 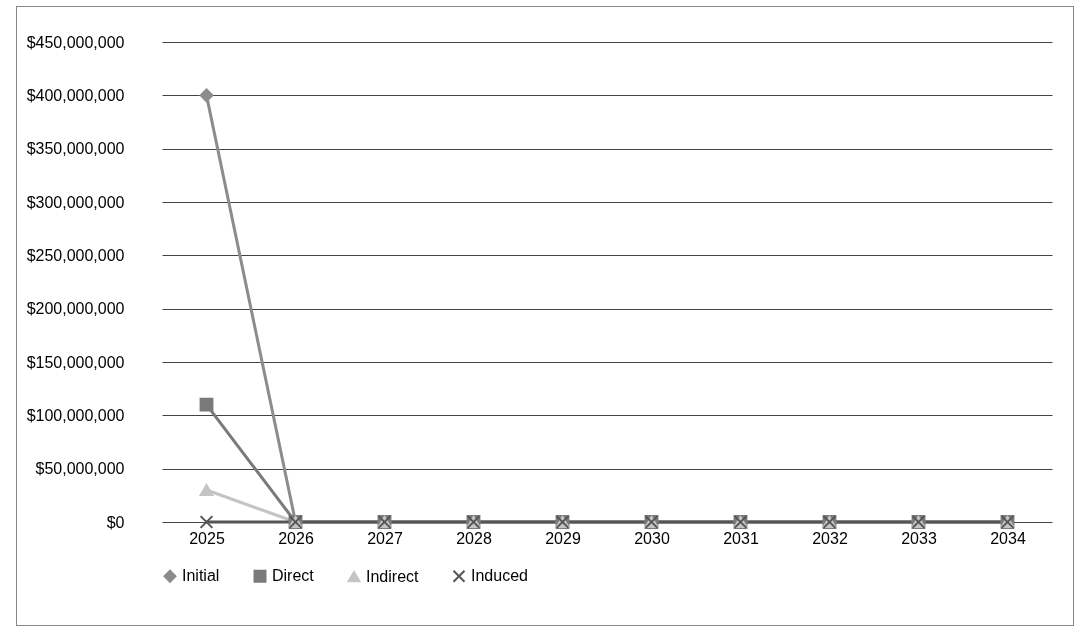 What do you see at coordinates (296, 538) in the screenshot?
I see `x-tick-label: 2026` at bounding box center [296, 538].